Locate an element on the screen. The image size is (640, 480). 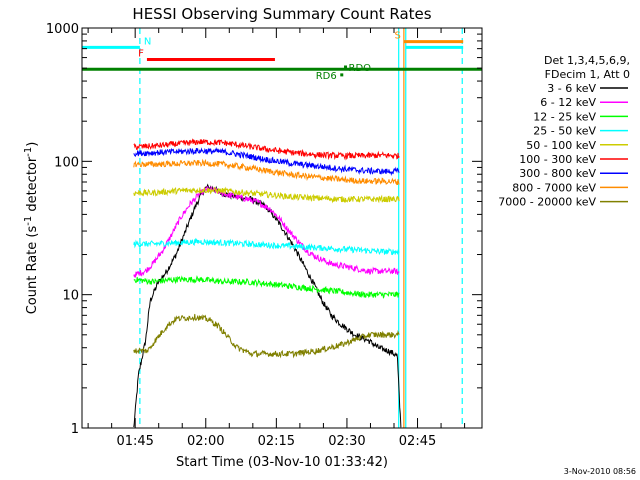
x-tick-label-3: 02:30 is located at coordinates (346, 441).